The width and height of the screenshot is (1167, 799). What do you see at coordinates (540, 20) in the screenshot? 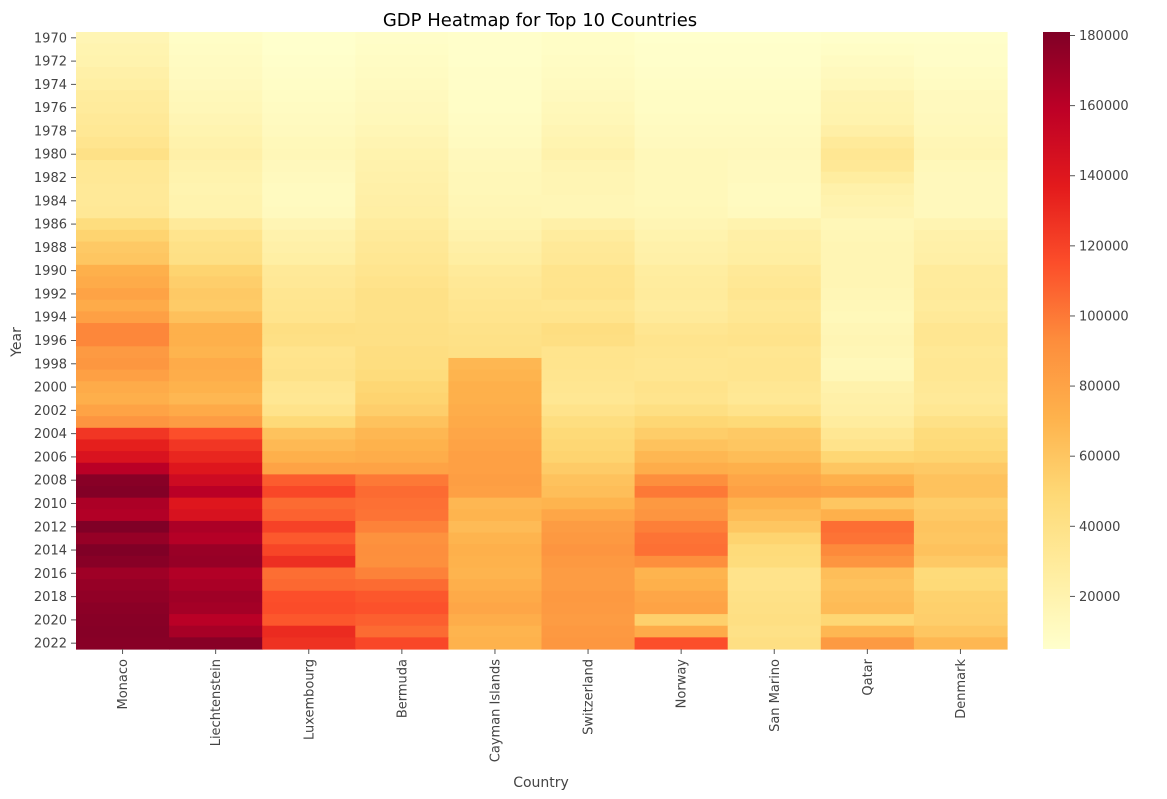
I see `chart-title: GDP Heatmap for Top 10 Countries` at bounding box center [540, 20].